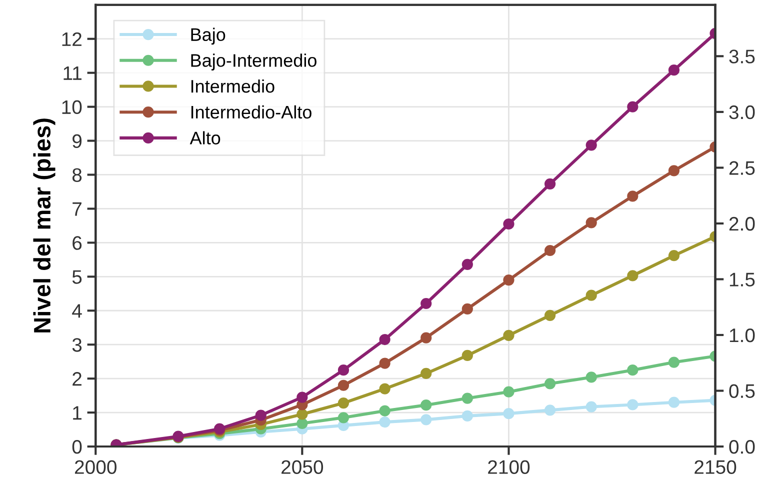  Describe the element at coordinates (72, 107) in the screenshot. I see `y-tick-label: 10` at that location.